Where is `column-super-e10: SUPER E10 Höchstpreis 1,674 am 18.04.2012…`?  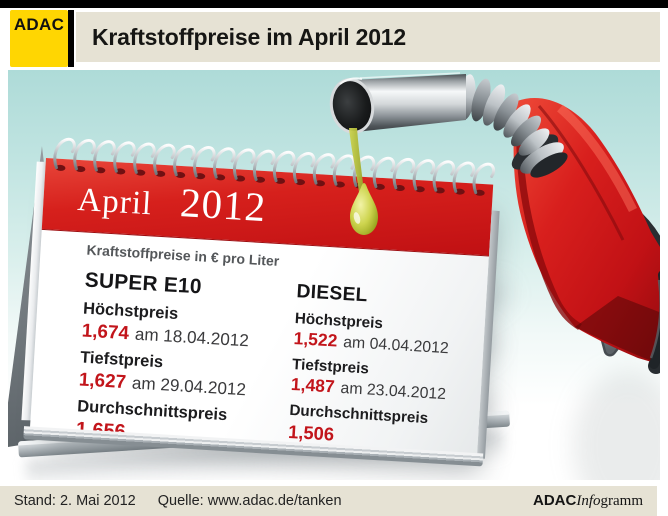 column-super-e10: SUPER E10 Höchstpreis 1,674 am 18.04.2012… is located at coordinates (174, 361).